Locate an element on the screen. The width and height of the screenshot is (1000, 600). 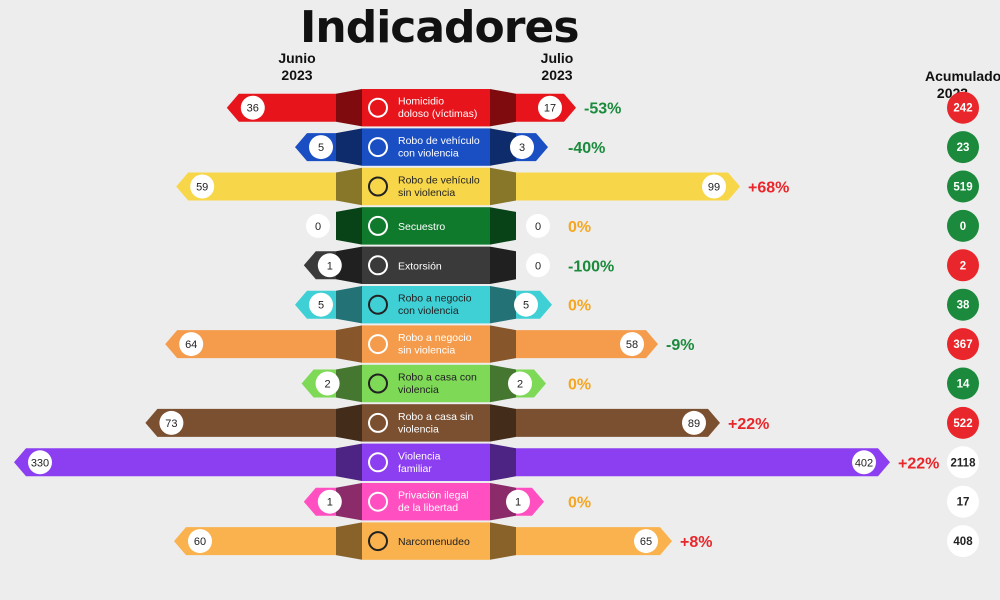
value-julio-7: 2 is located at coordinates (520, 385).